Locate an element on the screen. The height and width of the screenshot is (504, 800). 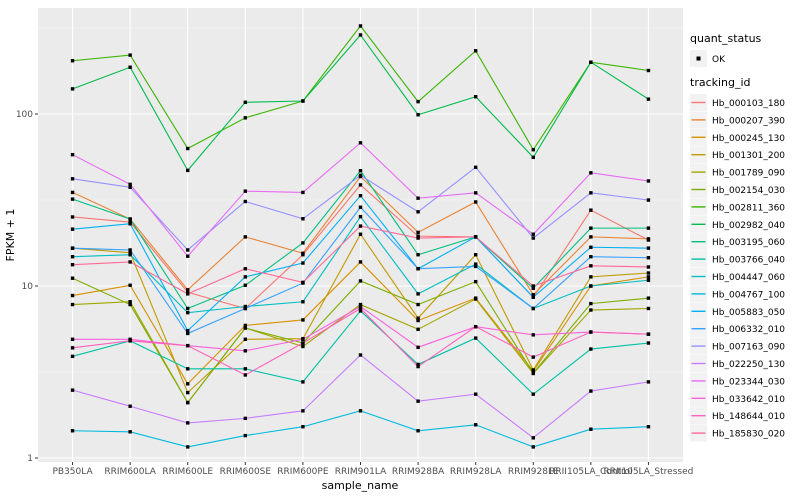
y-axis-title: FPKM + 1 is located at coordinates (10, 235).